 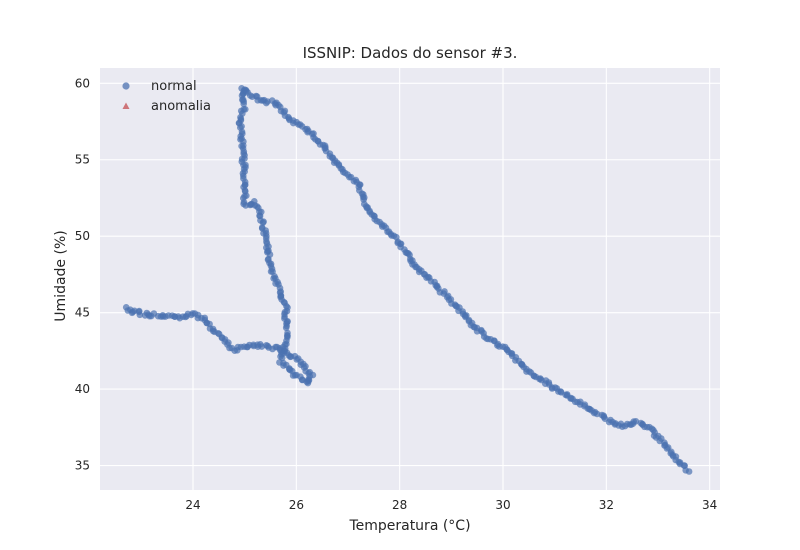 What do you see at coordinates (82, 466) in the screenshot?
I see `y-tick-label: 35` at bounding box center [82, 466].